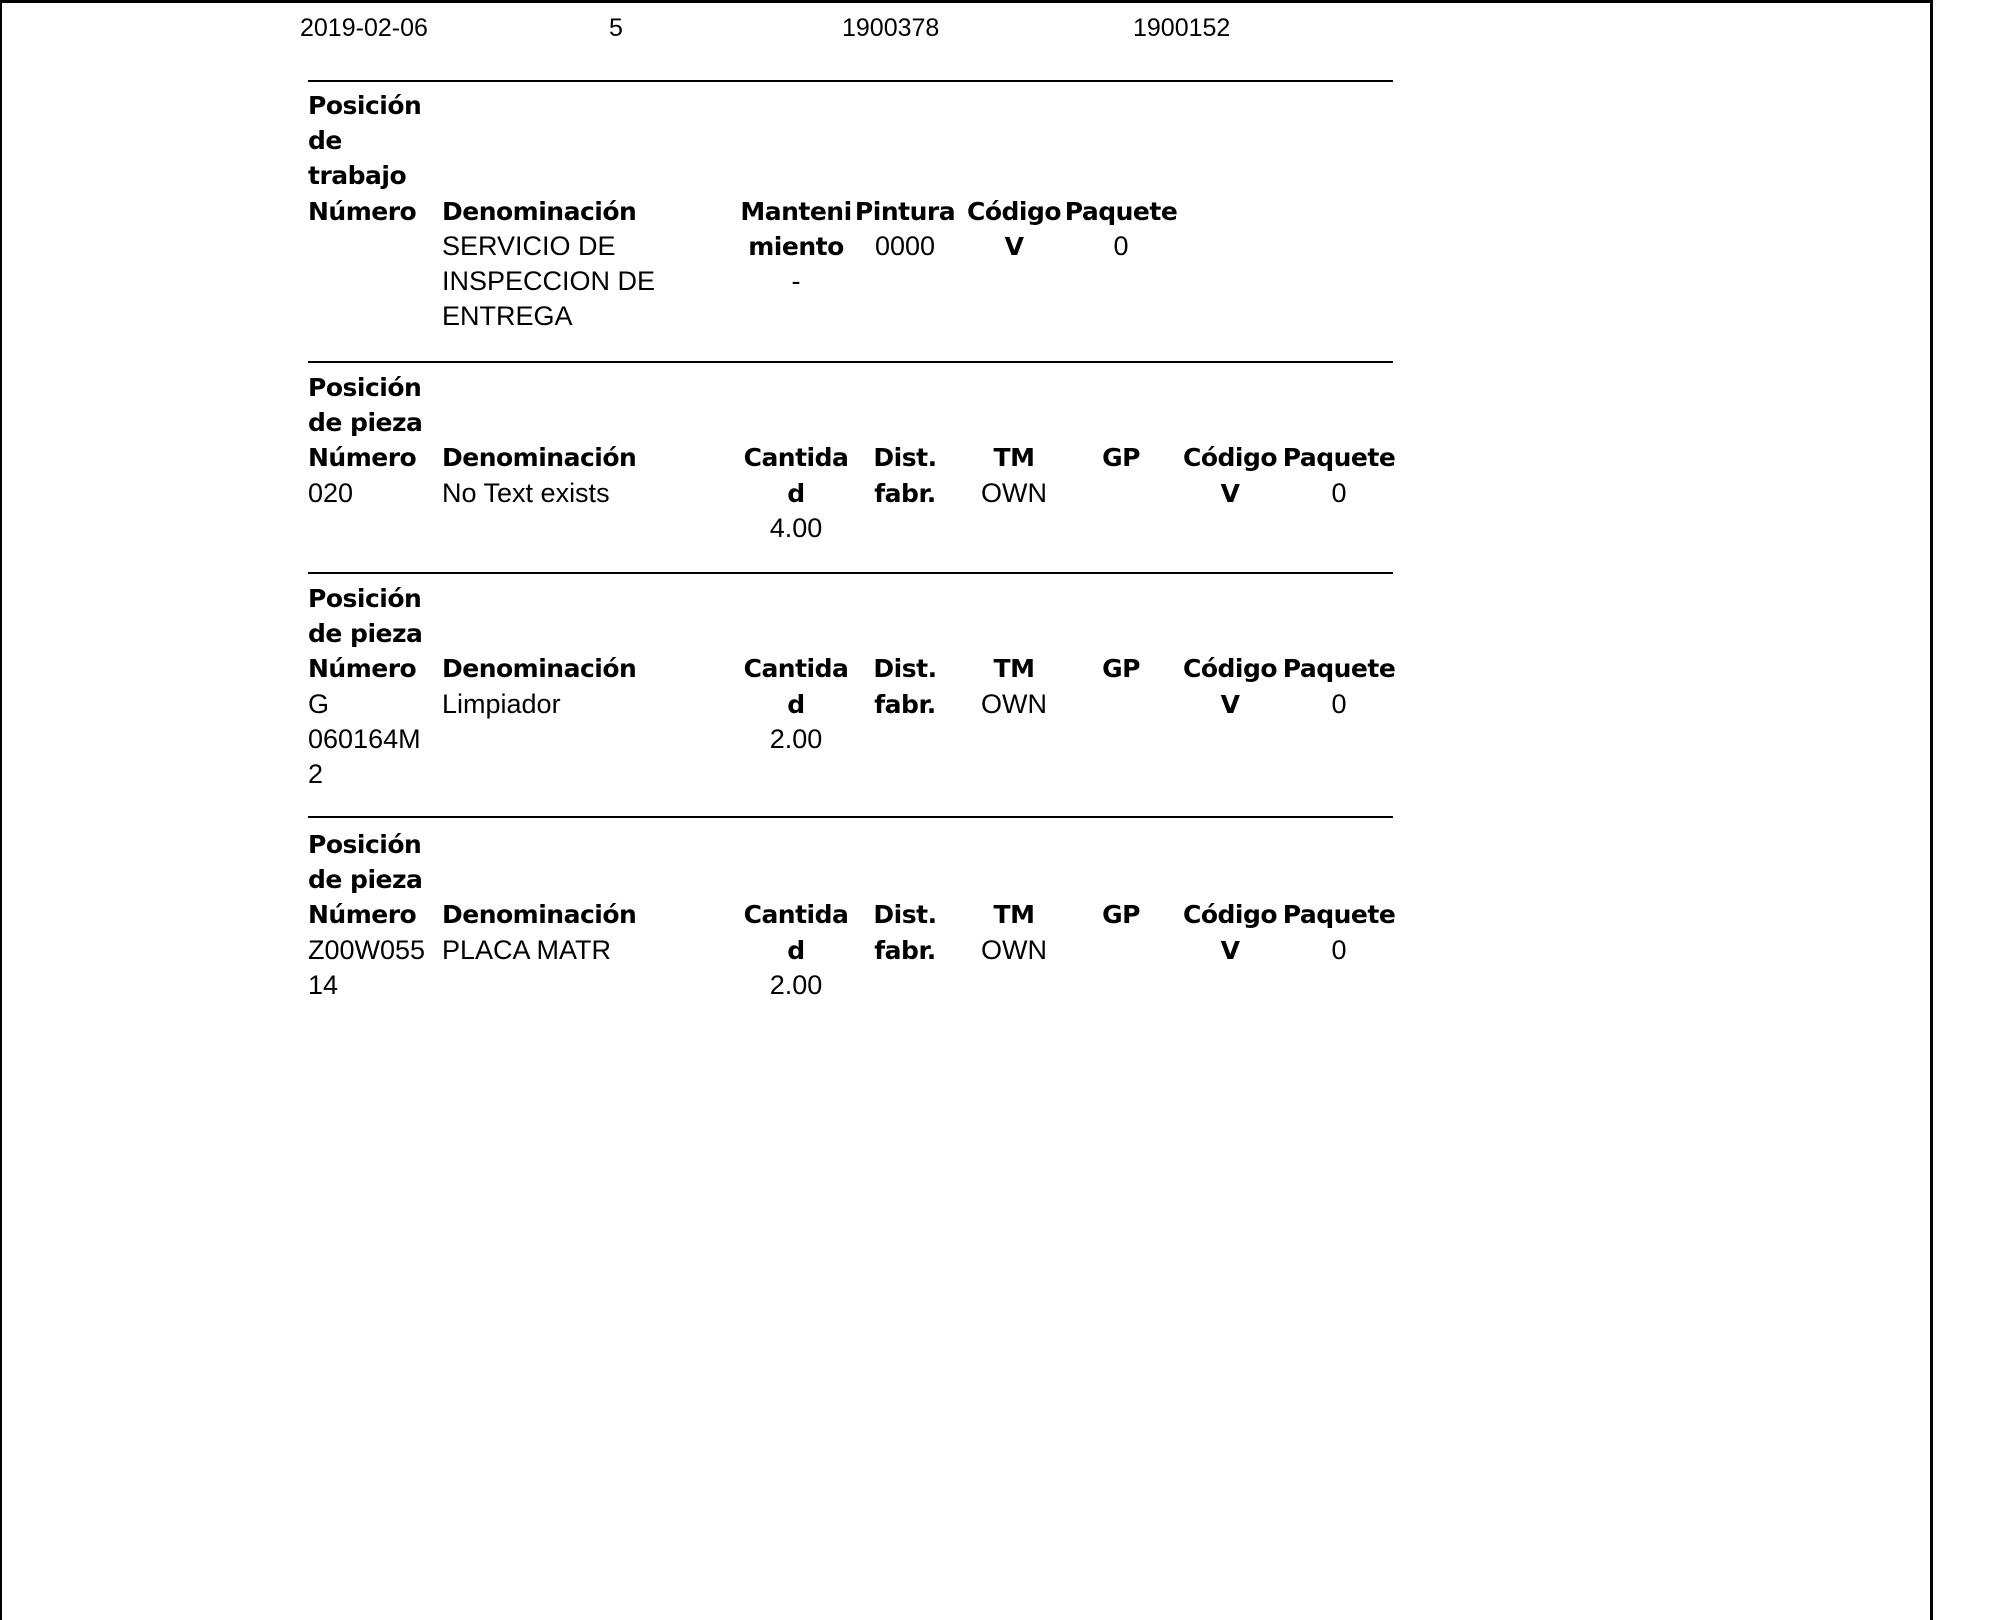 The image size is (2000, 1620). I want to click on reference-2: 1900152, so click(1182, 28).